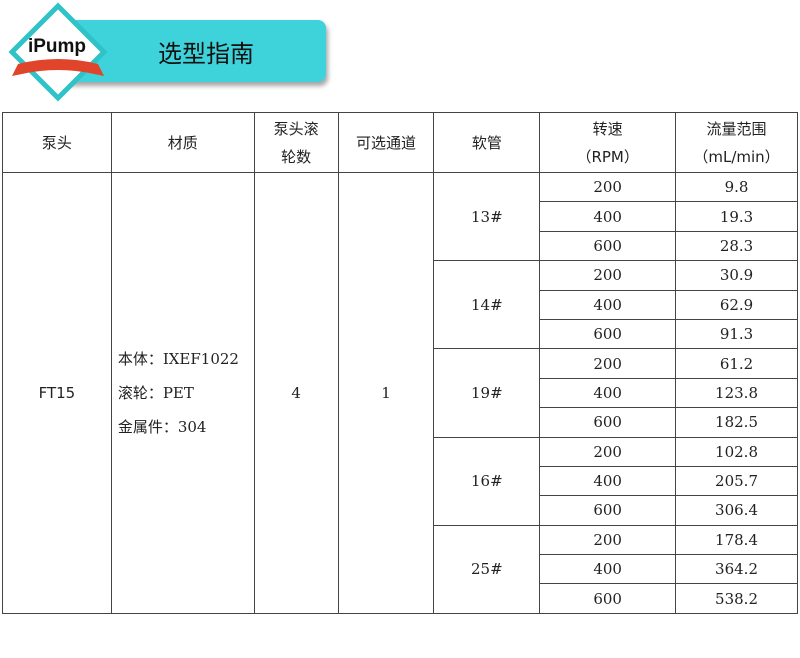 This screenshot has width=800, height=658. Describe the element at coordinates (400, 598) in the screenshot. I see `table-row: 600 538.2` at that location.